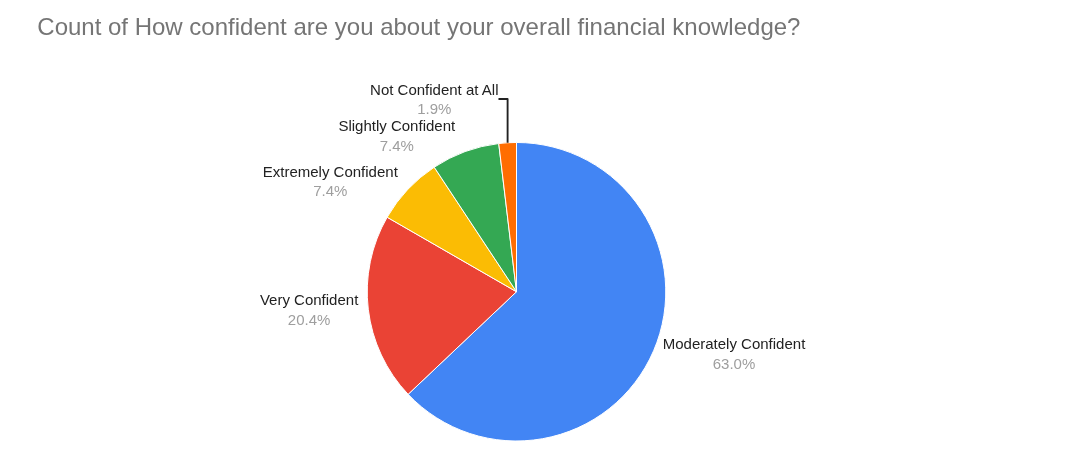 This screenshot has width=1066, height=461. What do you see at coordinates (434, 109) in the screenshot?
I see `data-label: 1.9%` at bounding box center [434, 109].